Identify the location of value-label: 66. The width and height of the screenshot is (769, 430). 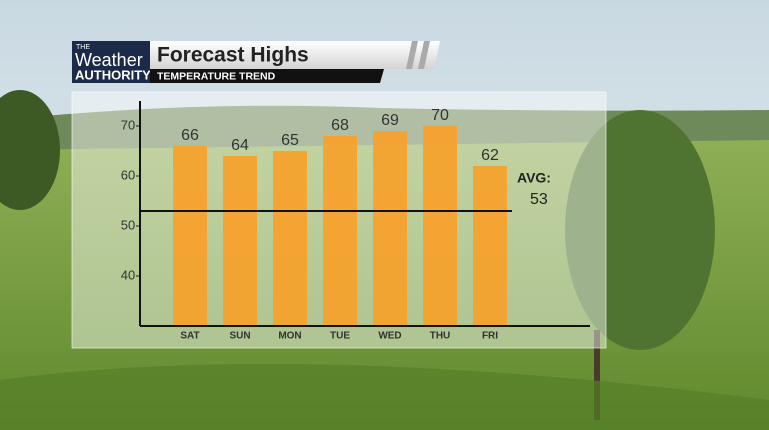
(190, 135).